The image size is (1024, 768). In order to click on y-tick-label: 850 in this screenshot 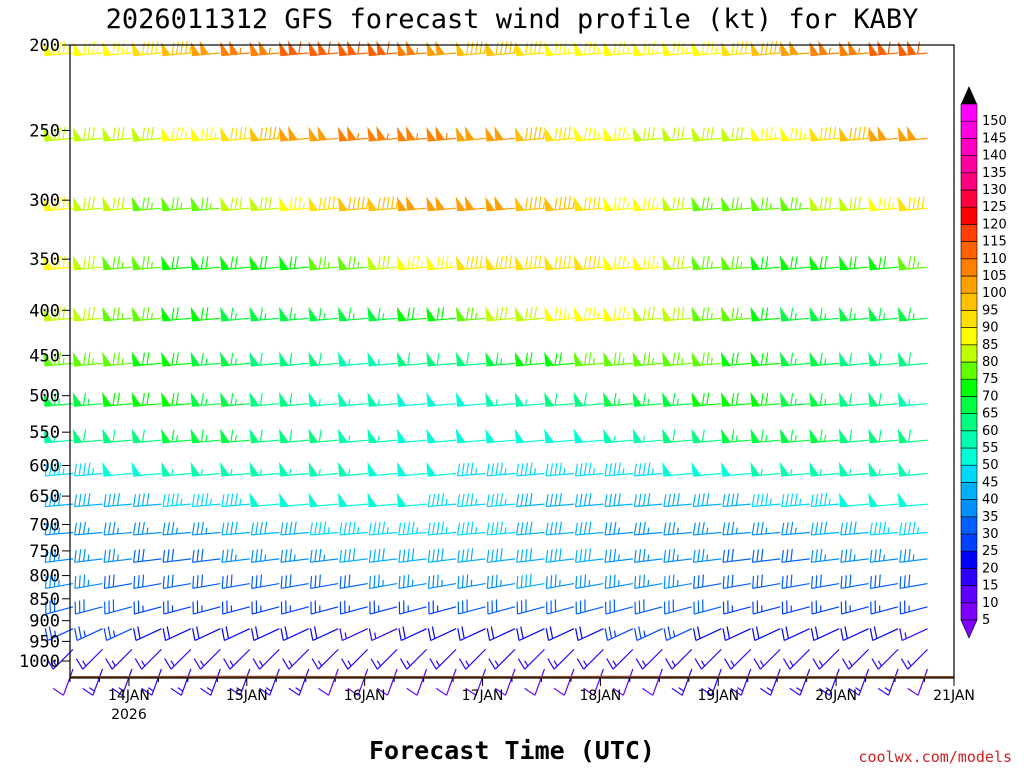, I will do `click(44, 600)`.